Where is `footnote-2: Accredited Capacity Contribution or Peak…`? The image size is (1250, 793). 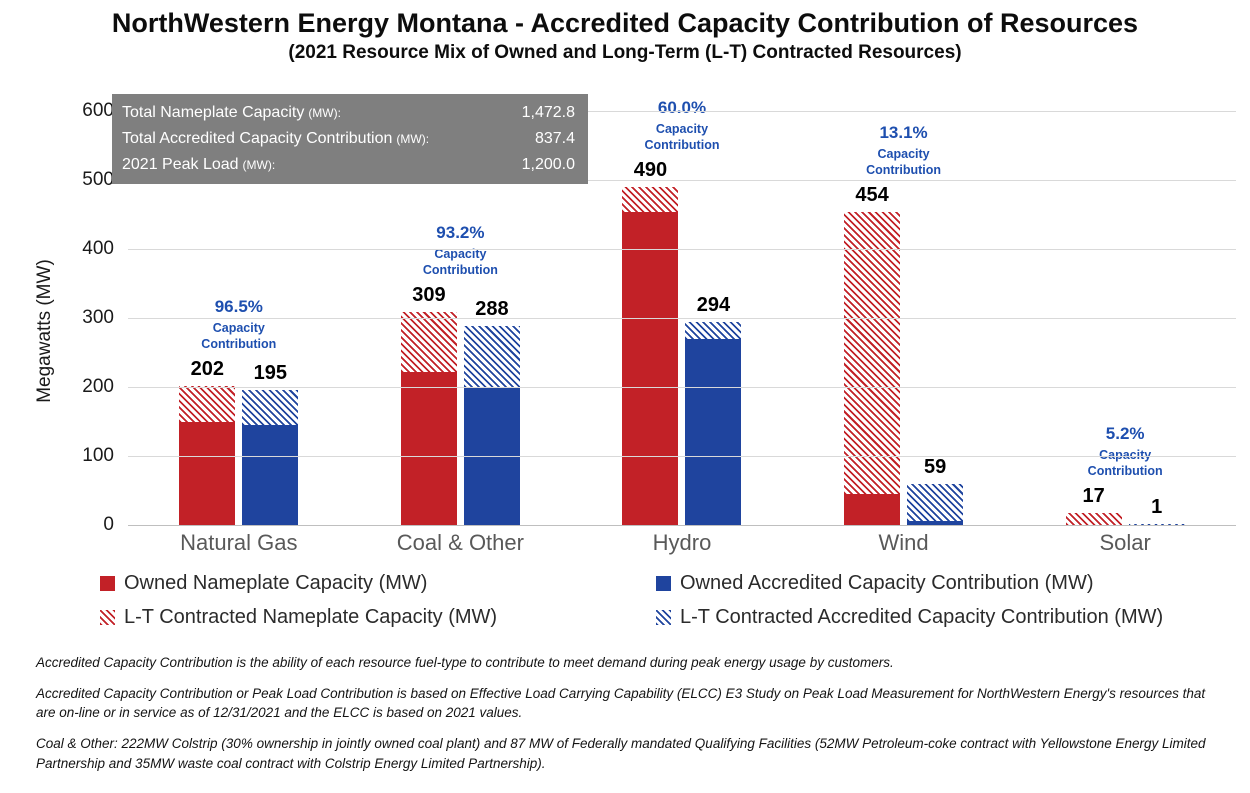
footnote-2: Accredited Capacity Contribution or Peak… is located at coordinates (621, 703).